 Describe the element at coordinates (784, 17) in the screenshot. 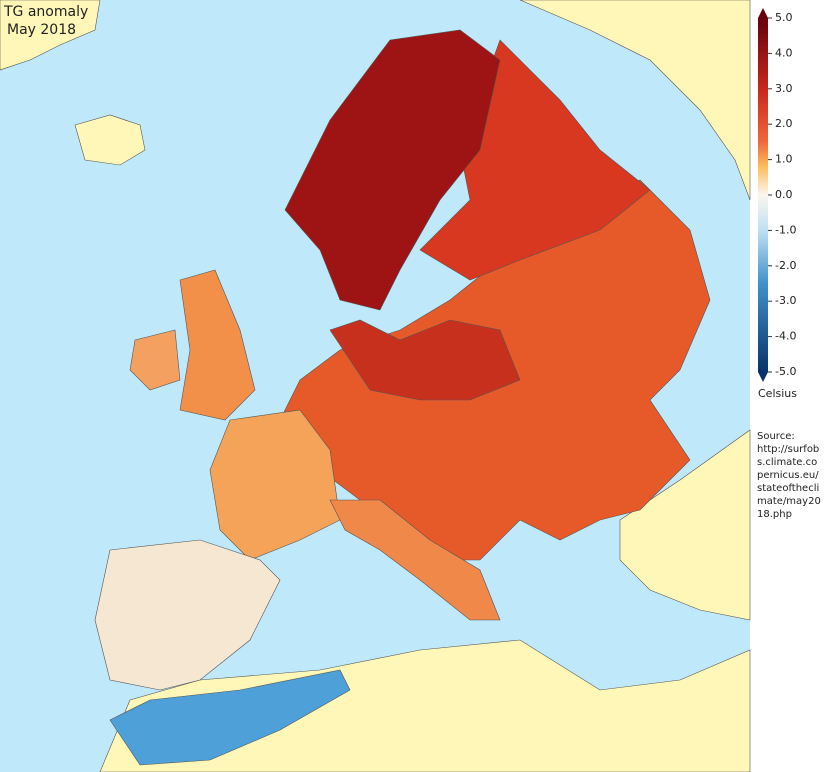

I see `colorbar-tick-label: 5.0` at that location.